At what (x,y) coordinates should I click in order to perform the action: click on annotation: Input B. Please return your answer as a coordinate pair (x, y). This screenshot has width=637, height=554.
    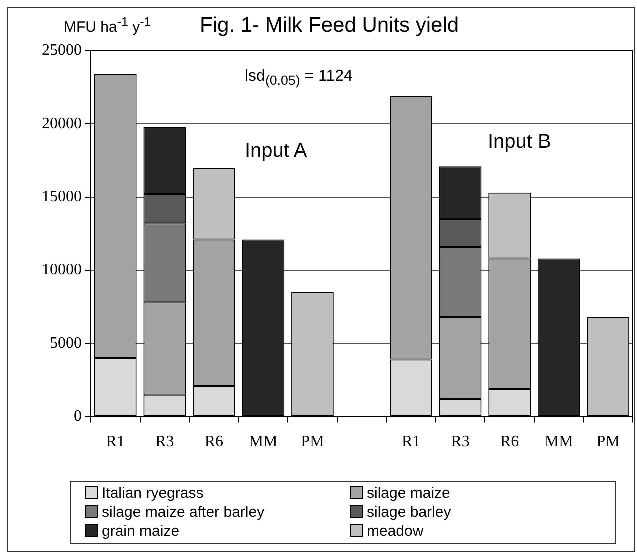
    Looking at the image, I should click on (520, 142).